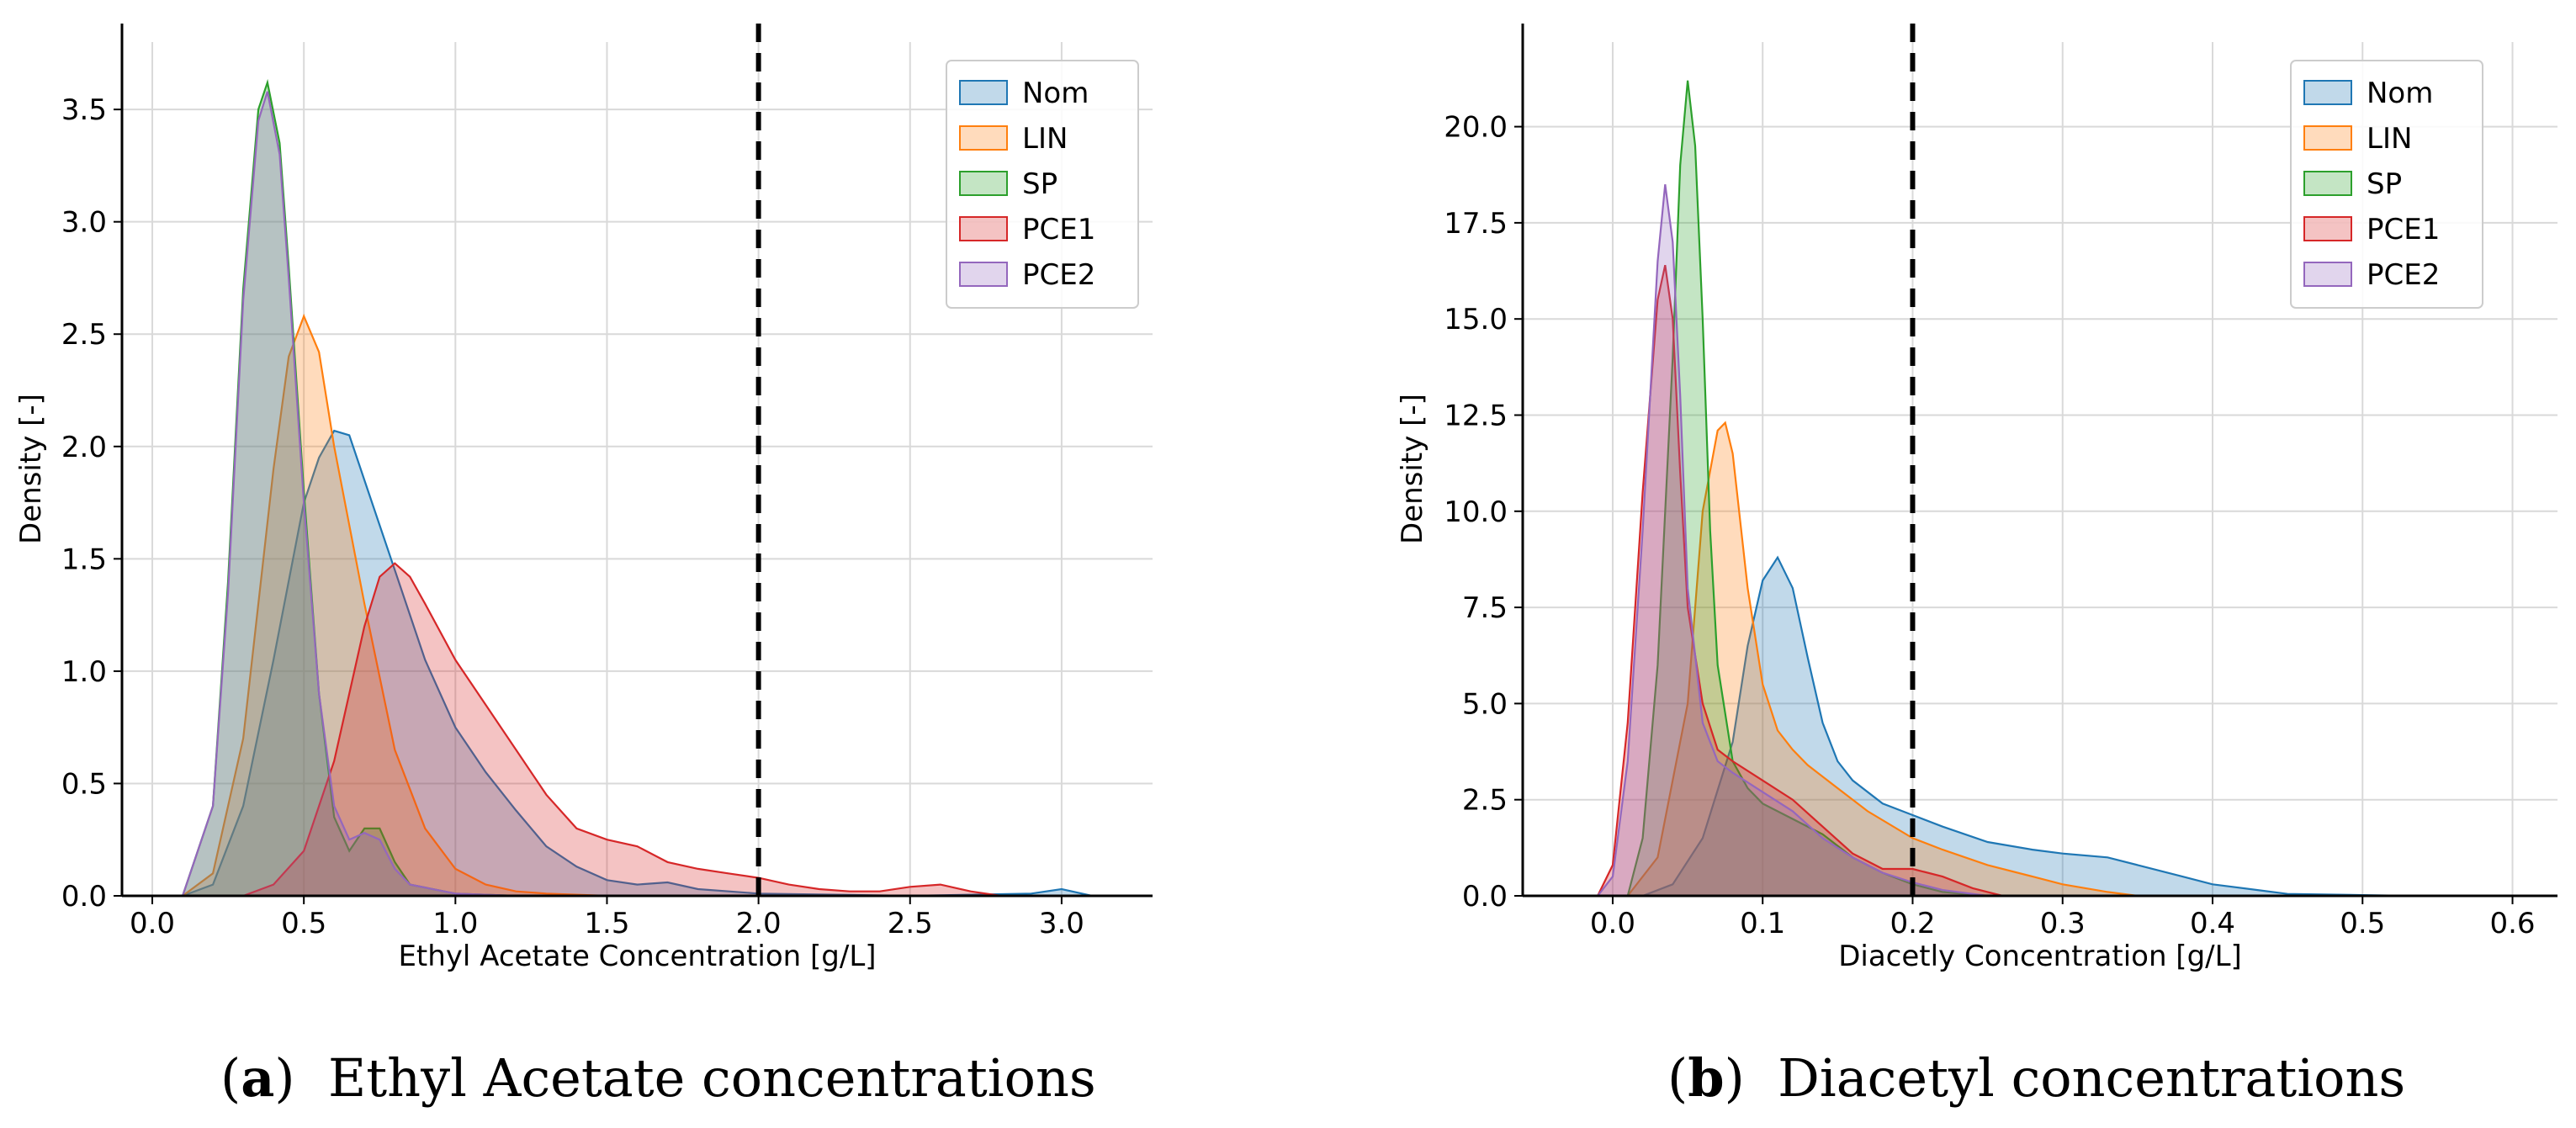 The height and width of the screenshot is (1128, 2576). I want to click on series-line-pce1, so click(622, 730).